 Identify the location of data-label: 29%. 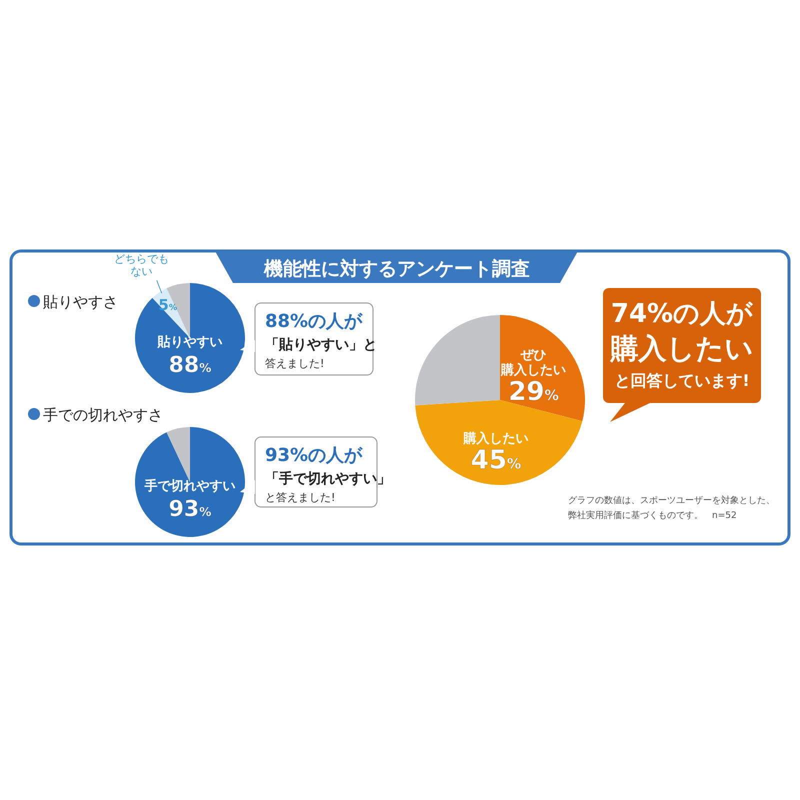
(533, 391).